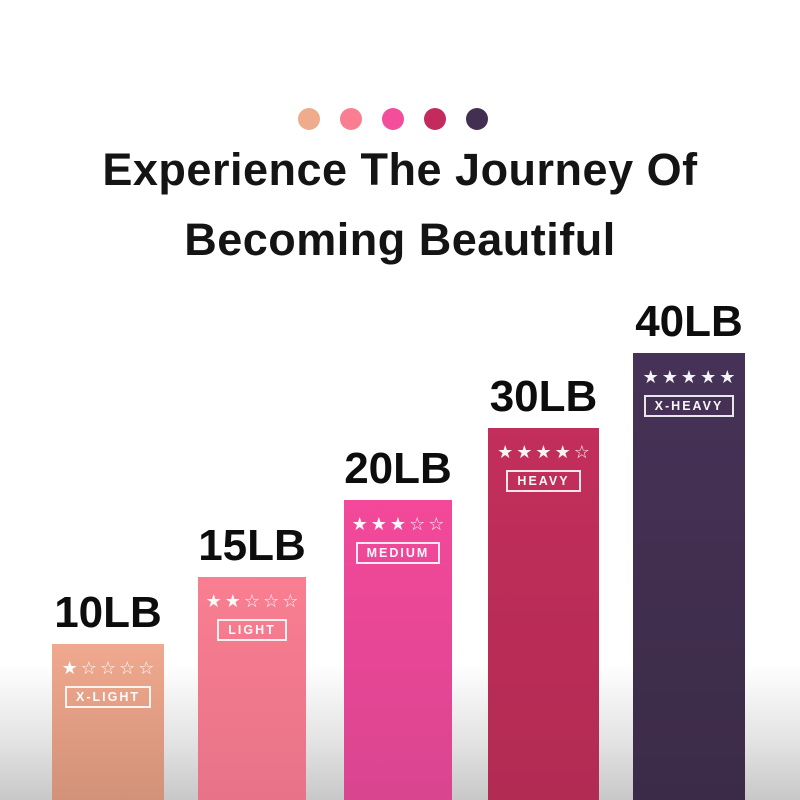 This screenshot has height=800, width=800. Describe the element at coordinates (253, 601) in the screenshot. I see `star-rating: ★★☆☆☆` at that location.